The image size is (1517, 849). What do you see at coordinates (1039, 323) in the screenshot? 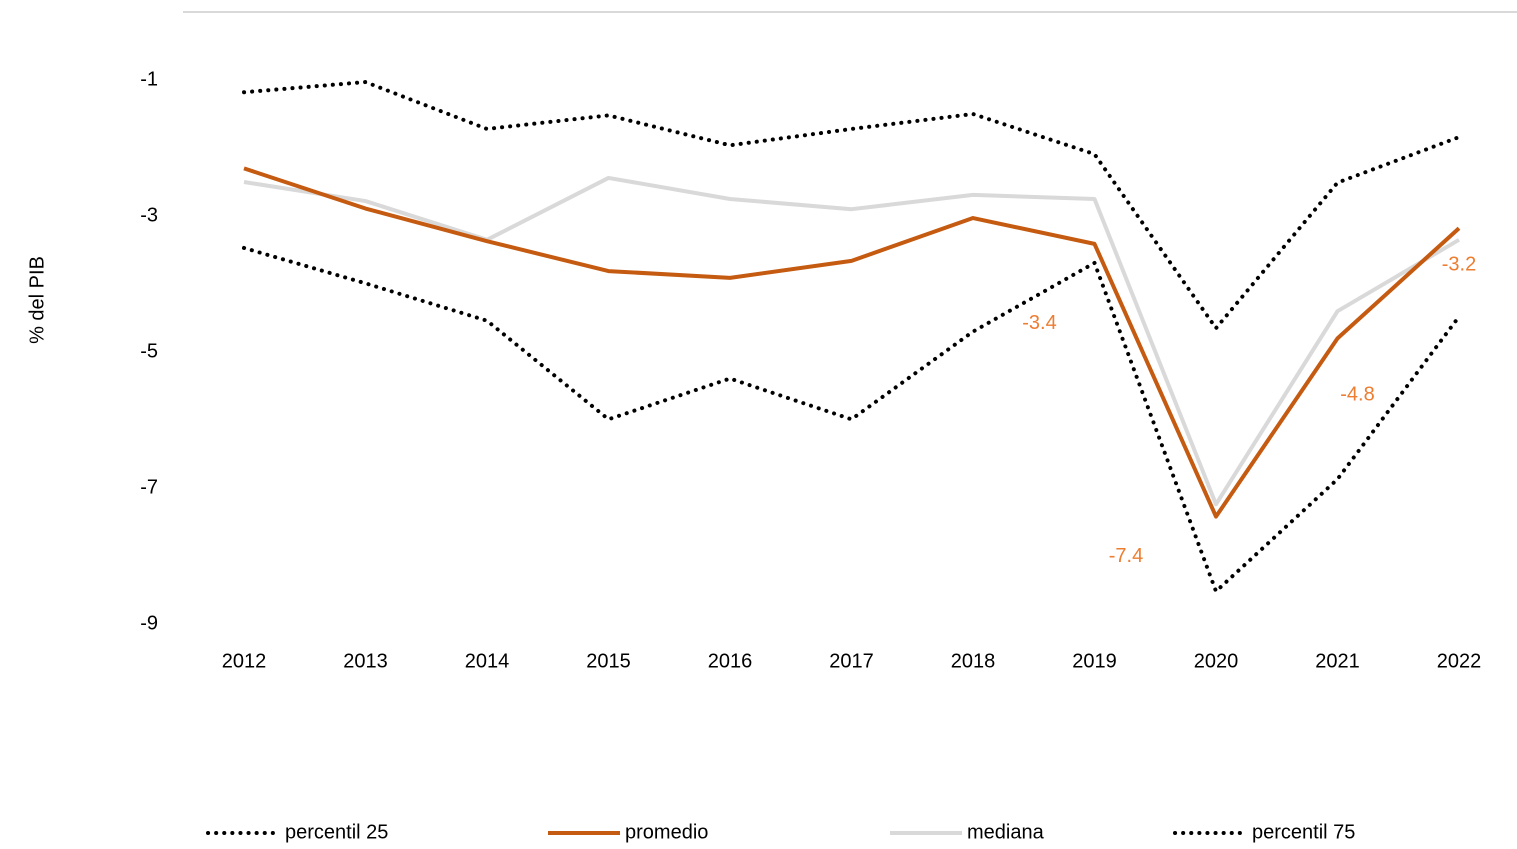
I see `data-label: -3.4` at bounding box center [1039, 323].